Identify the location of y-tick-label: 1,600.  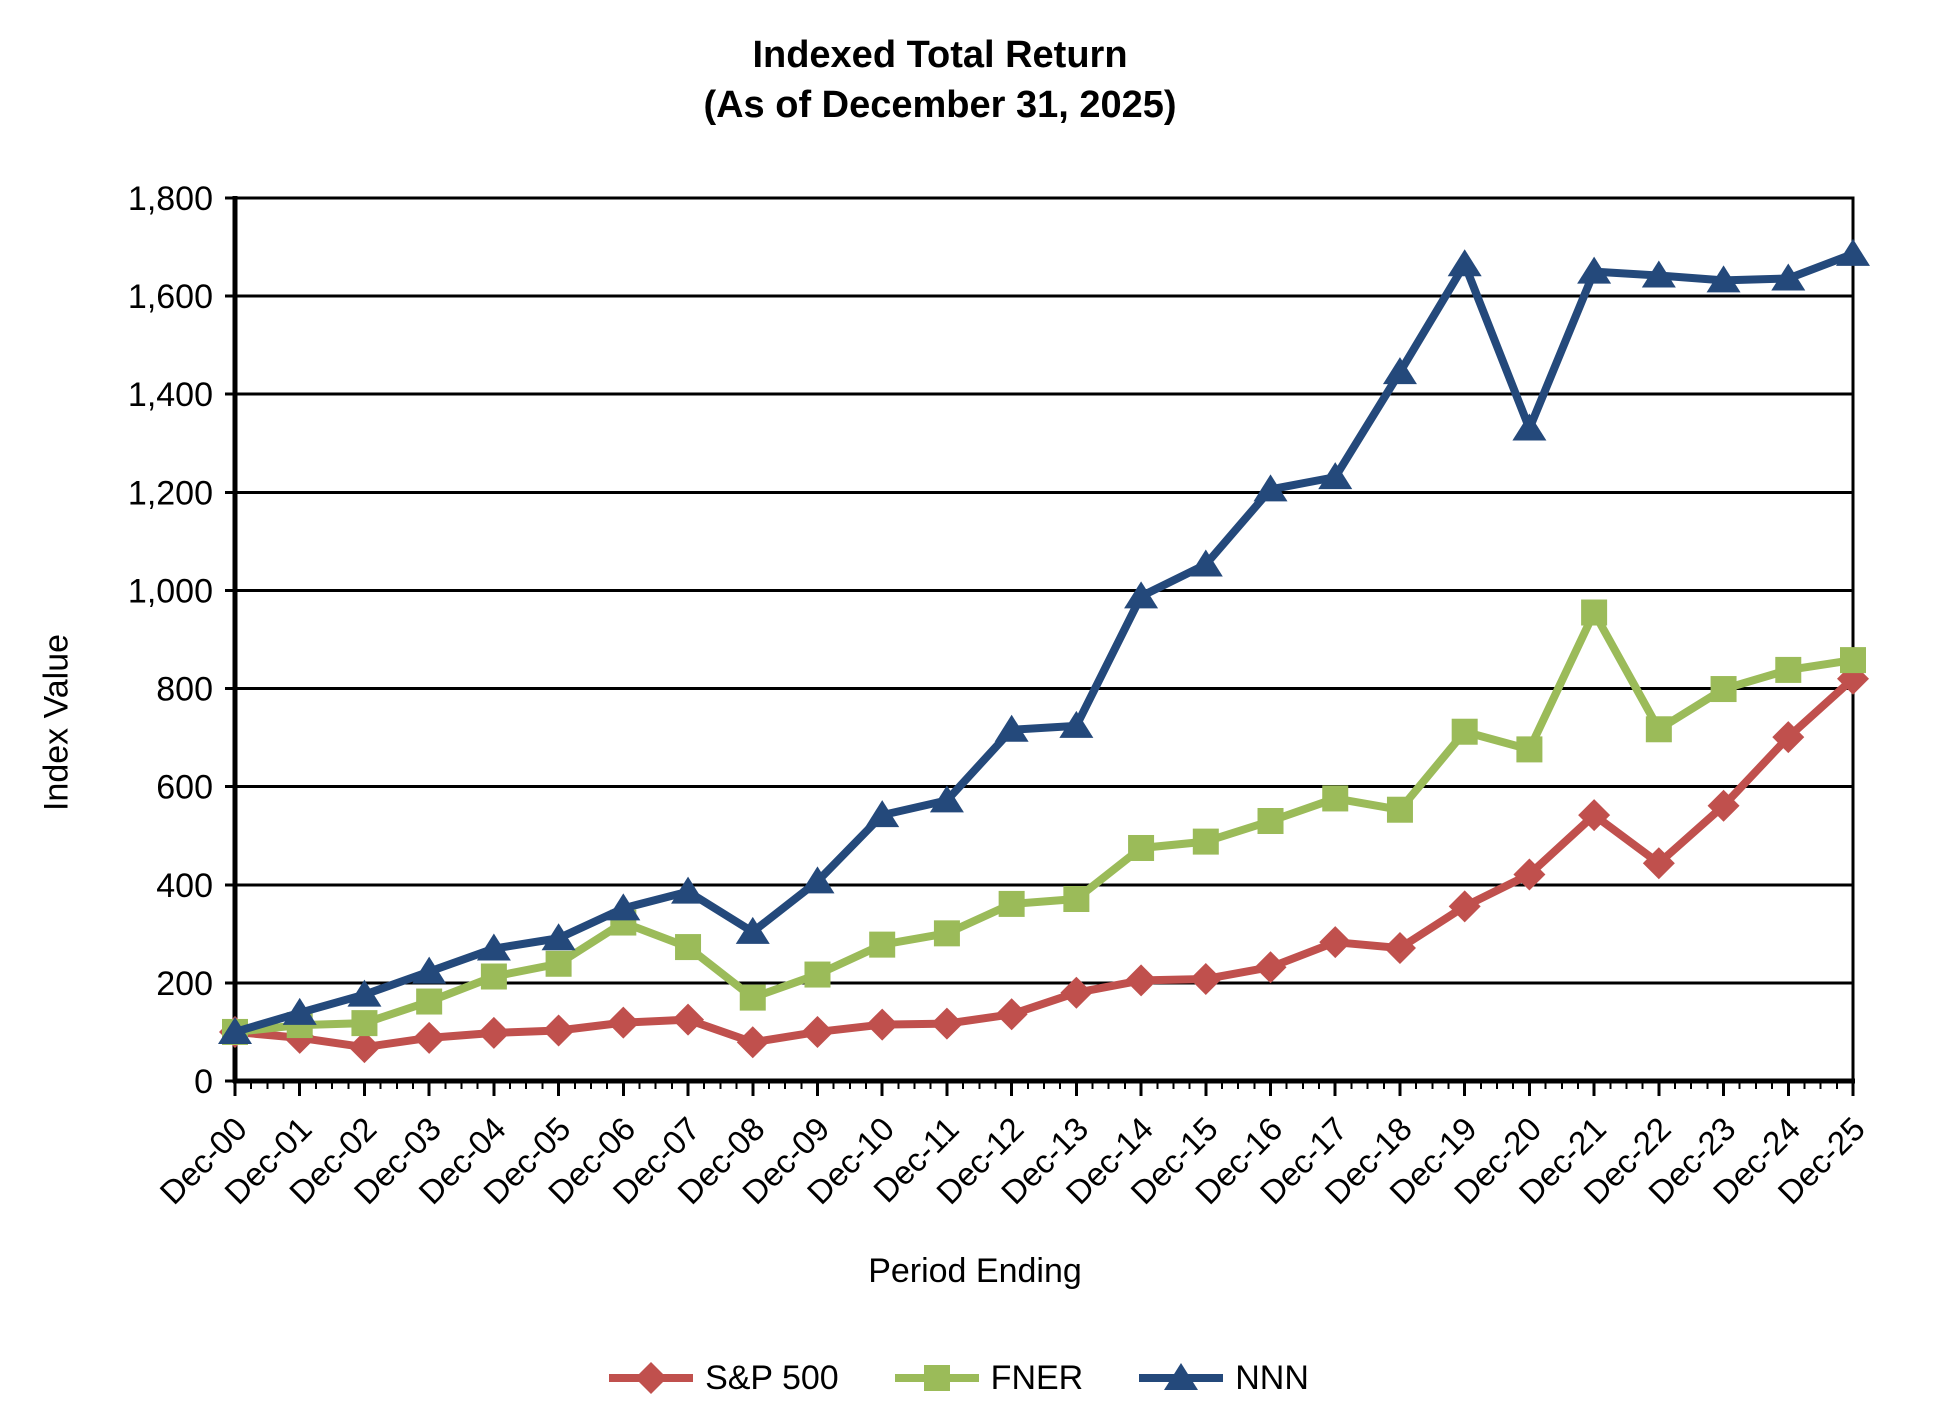
(170, 297).